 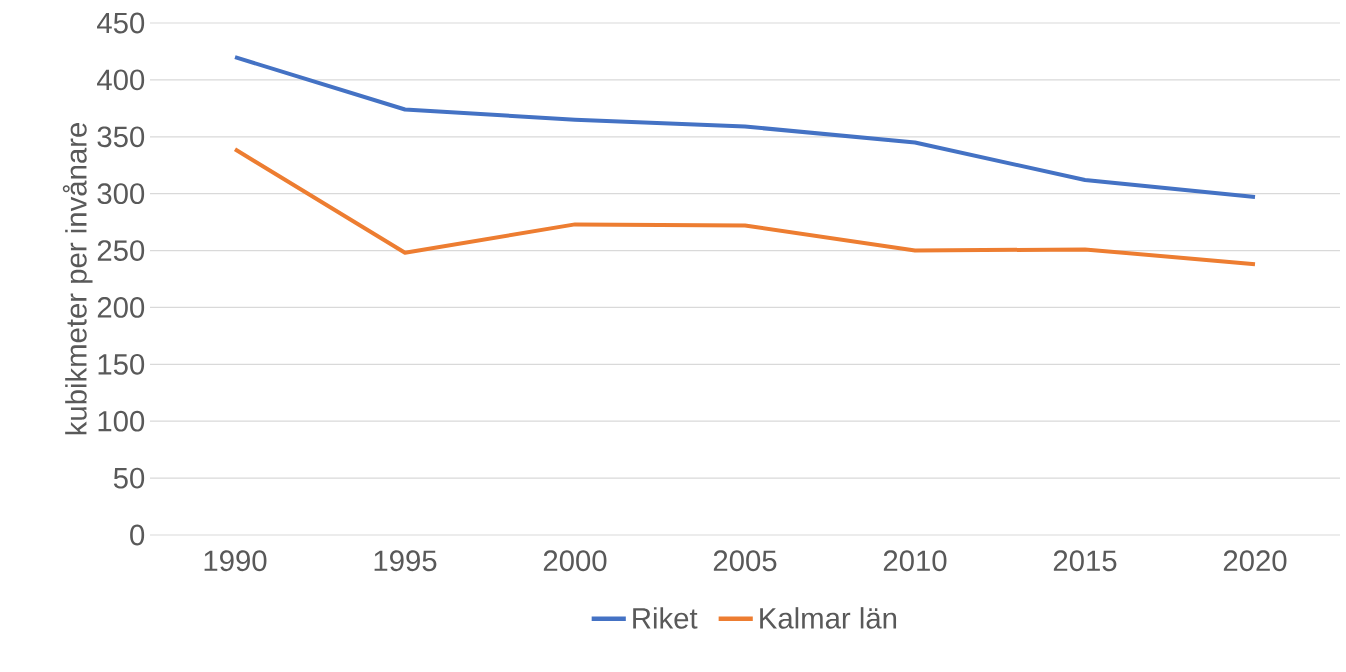 What do you see at coordinates (121, 364) in the screenshot?
I see `y-tick-label: 150` at bounding box center [121, 364].